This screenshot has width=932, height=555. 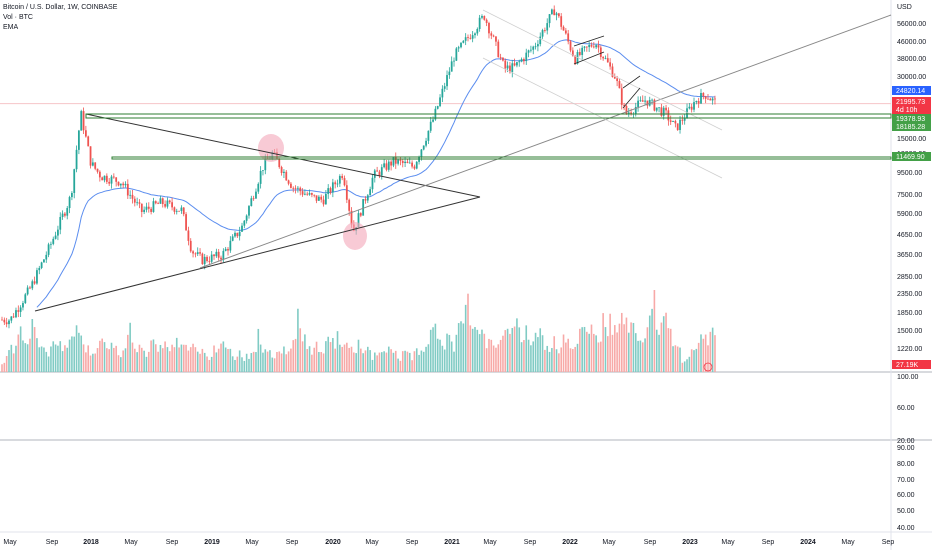 I want to click on alert-icon, so click(x=708, y=367).